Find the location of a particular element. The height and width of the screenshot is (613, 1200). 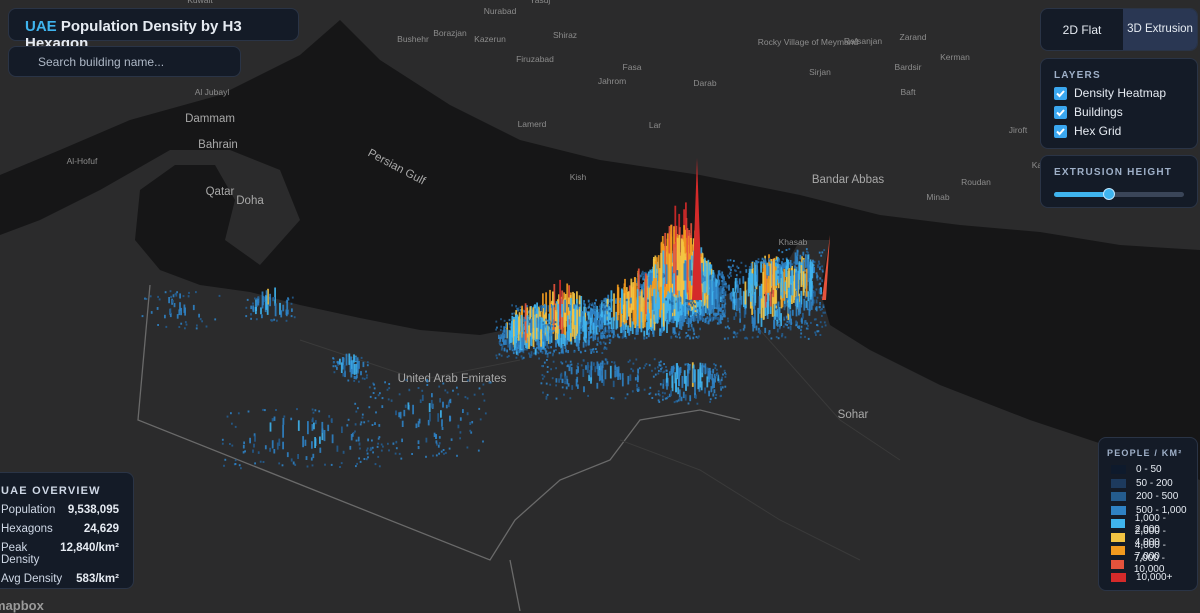

map-label: United Arab Emirates is located at coordinates (452, 379).